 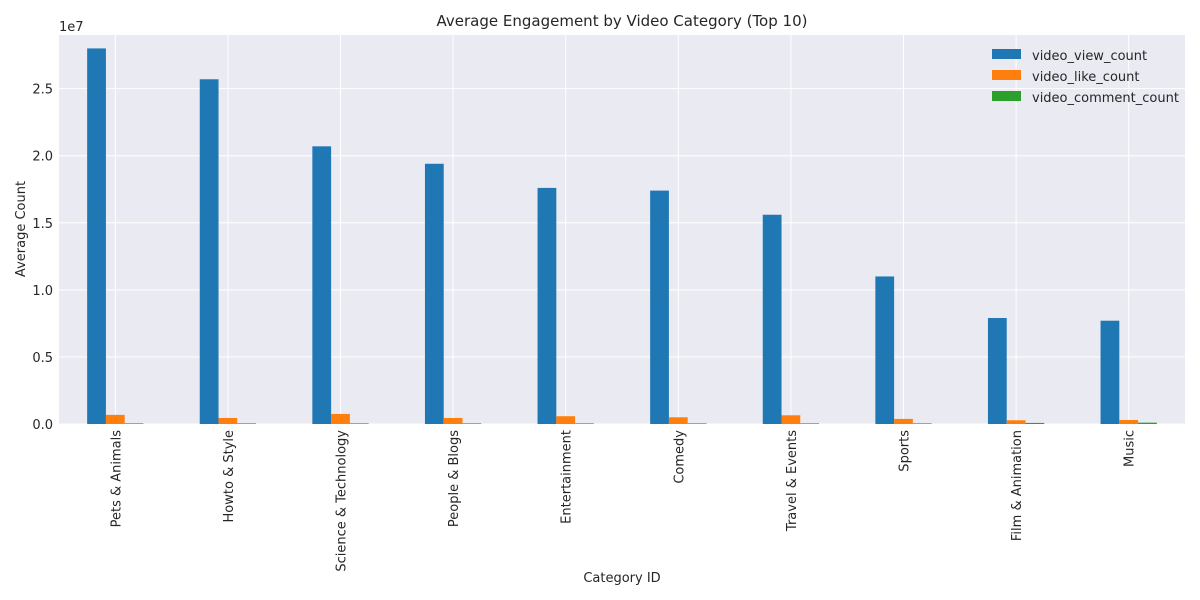 What do you see at coordinates (1017, 485) in the screenshot?
I see `x-tick-label: Film & Animation` at bounding box center [1017, 485].